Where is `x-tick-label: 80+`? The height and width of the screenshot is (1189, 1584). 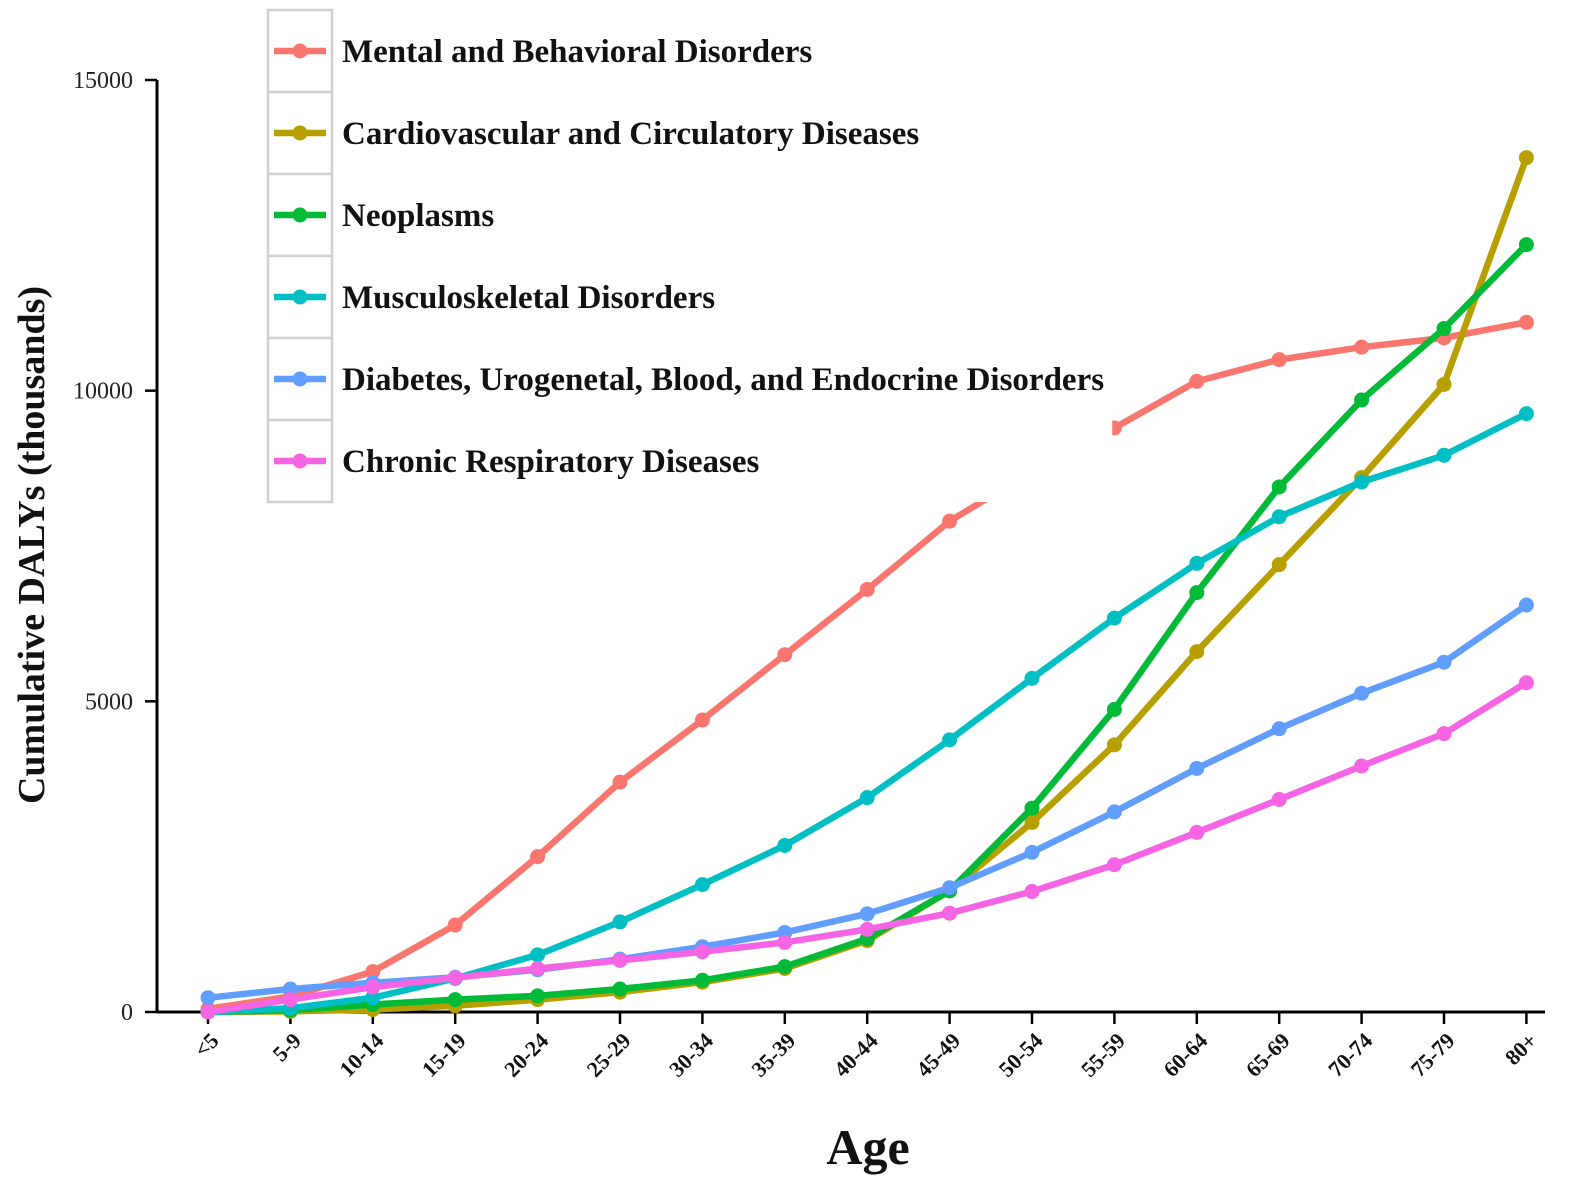
x-tick-label: 80+ is located at coordinates (1521, 1049).